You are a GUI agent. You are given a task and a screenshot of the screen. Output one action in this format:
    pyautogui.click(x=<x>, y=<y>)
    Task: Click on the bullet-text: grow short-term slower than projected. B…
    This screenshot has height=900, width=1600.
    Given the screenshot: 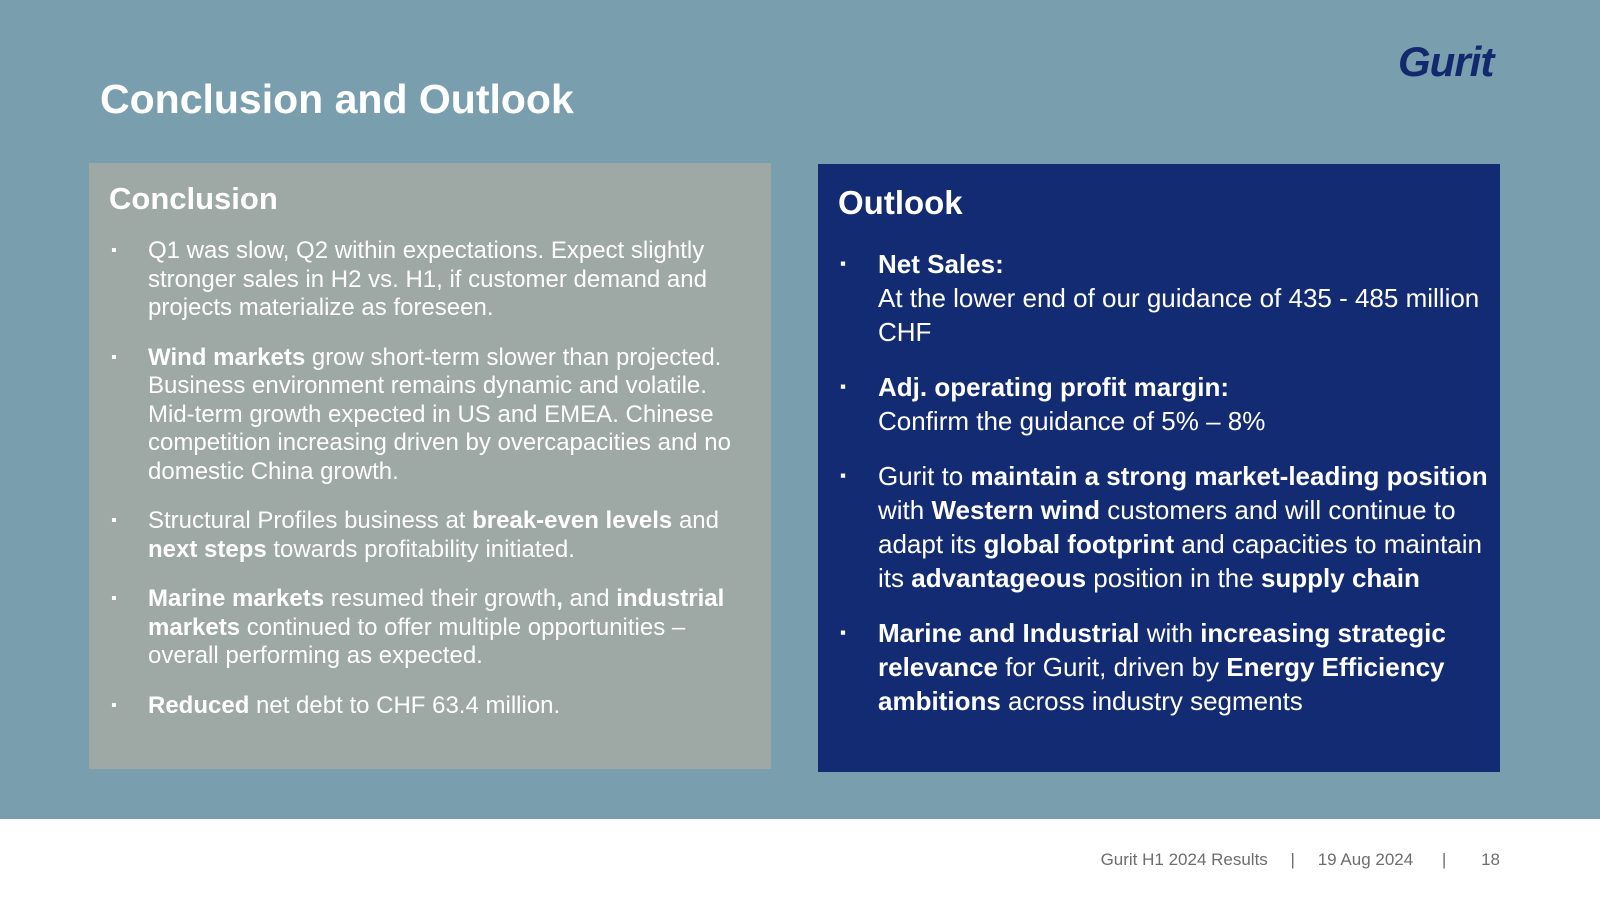 What is the action you would take?
    pyautogui.click(x=439, y=414)
    